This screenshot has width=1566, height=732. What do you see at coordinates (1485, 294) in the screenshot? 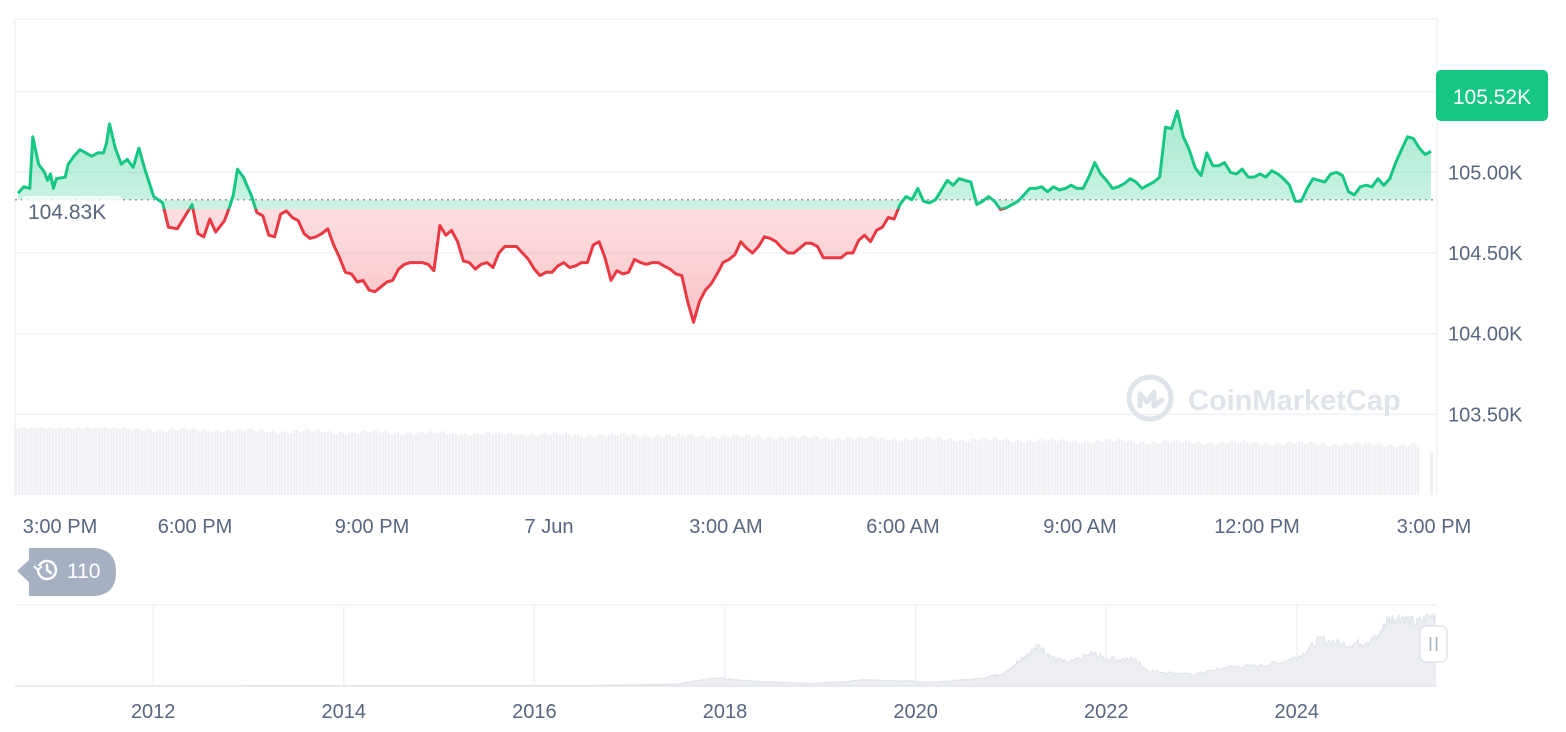
I see `y-axis: 105.00K 104.50K 104.00K 103.50K` at bounding box center [1485, 294].